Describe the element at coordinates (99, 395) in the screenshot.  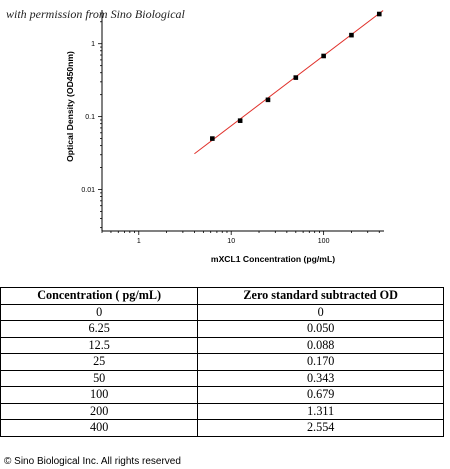
I see `table-cell: 100` at that location.